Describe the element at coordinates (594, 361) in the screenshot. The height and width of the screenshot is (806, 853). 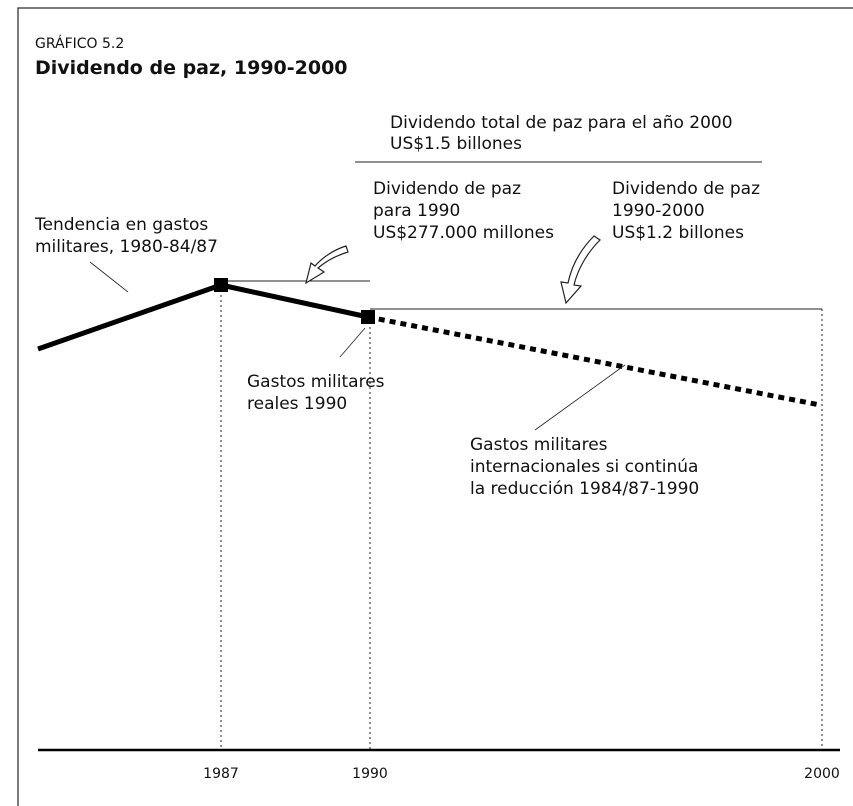
I see `projection-line` at that location.